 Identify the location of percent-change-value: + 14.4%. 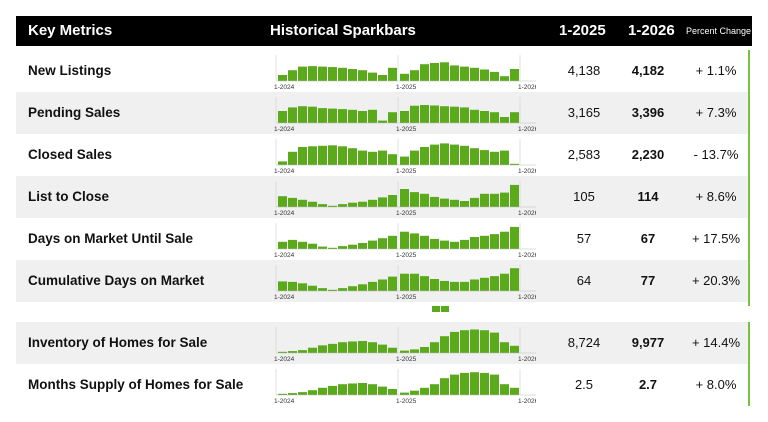
(716, 342).